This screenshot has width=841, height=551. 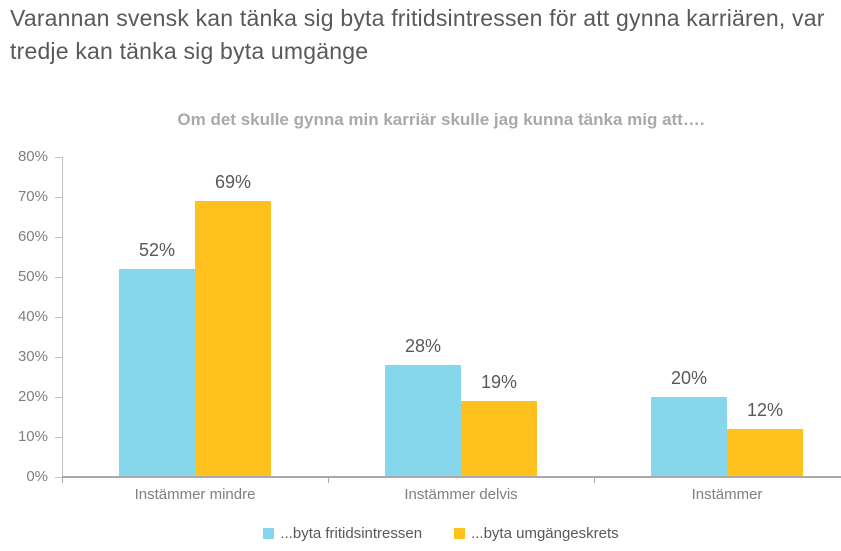 I want to click on bar-value-label: 20%, so click(x=689, y=378).